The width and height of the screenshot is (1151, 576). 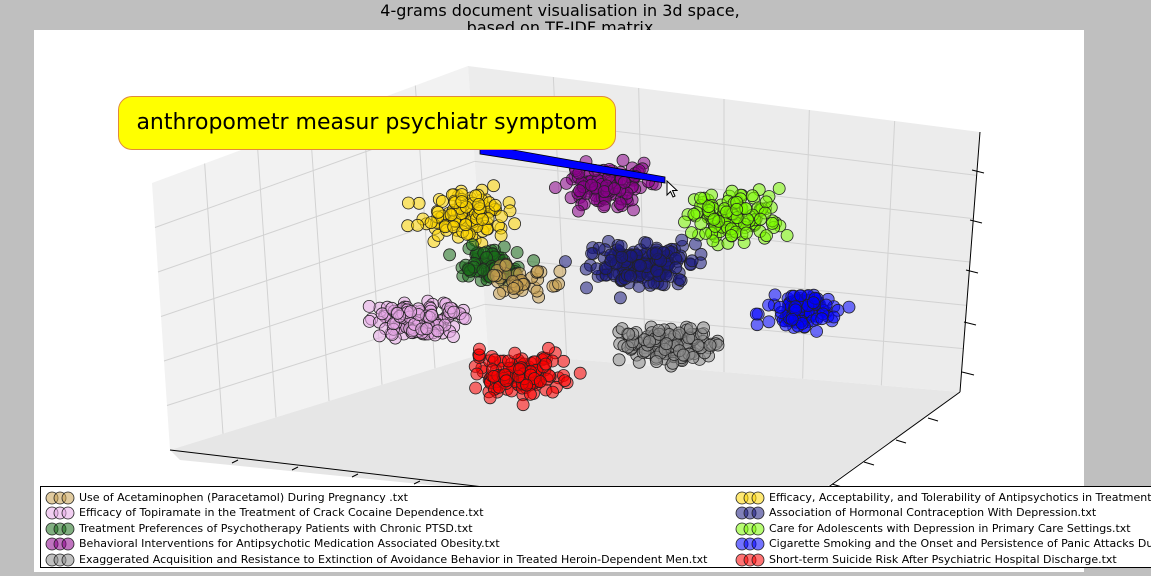 What do you see at coordinates (417, 482) in the screenshot?
I see `x-tick` at bounding box center [417, 482].